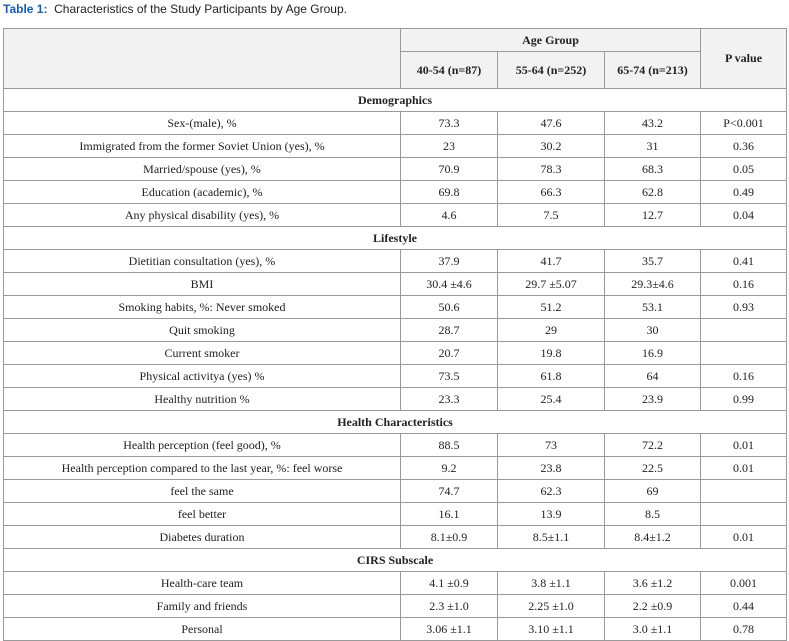 This screenshot has width=789, height=641. I want to click on data-row: Personal 3.06 ±1.1 3.10 ±1.1 3.0 ±1.1 0.78, so click(395, 629).